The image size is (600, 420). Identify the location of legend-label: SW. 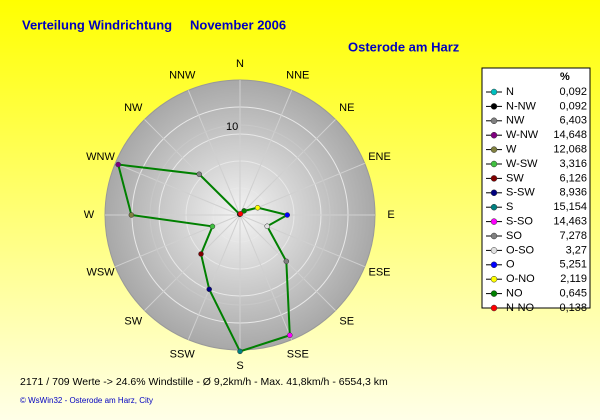
(515, 178).